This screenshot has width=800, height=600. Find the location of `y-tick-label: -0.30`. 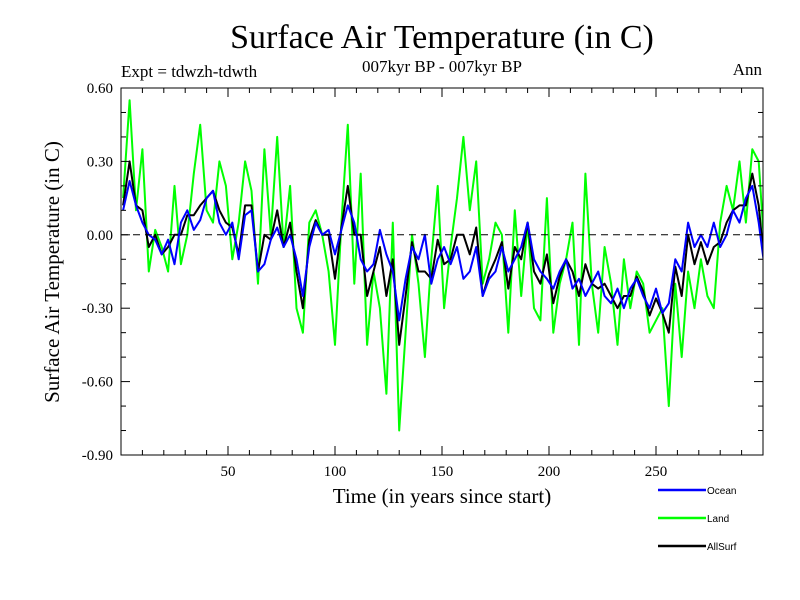

y-tick-label: -0.30 is located at coordinates (97, 309).